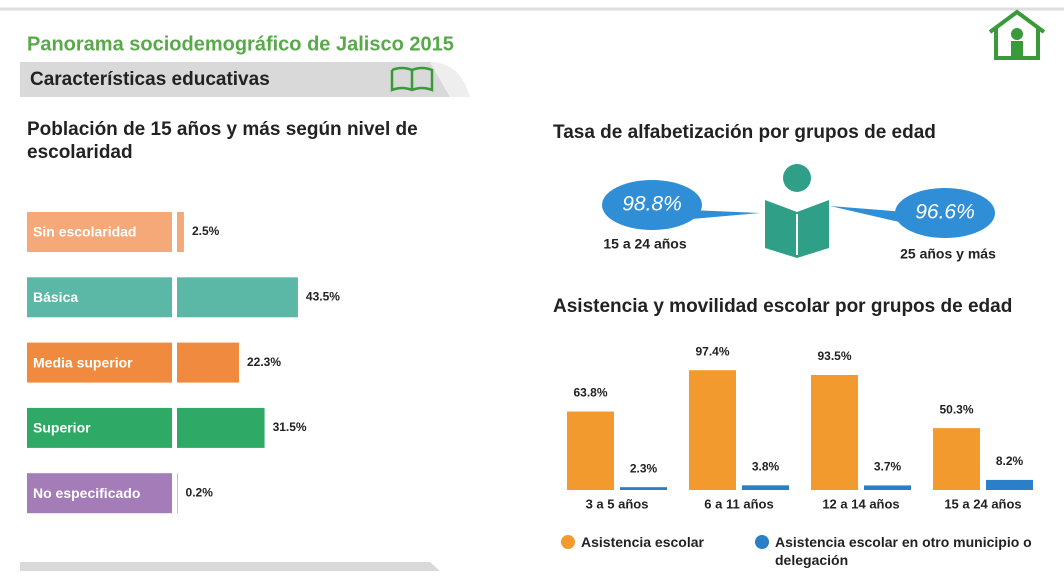  I want to click on callout-label: 15 a 24 años, so click(644, 244).